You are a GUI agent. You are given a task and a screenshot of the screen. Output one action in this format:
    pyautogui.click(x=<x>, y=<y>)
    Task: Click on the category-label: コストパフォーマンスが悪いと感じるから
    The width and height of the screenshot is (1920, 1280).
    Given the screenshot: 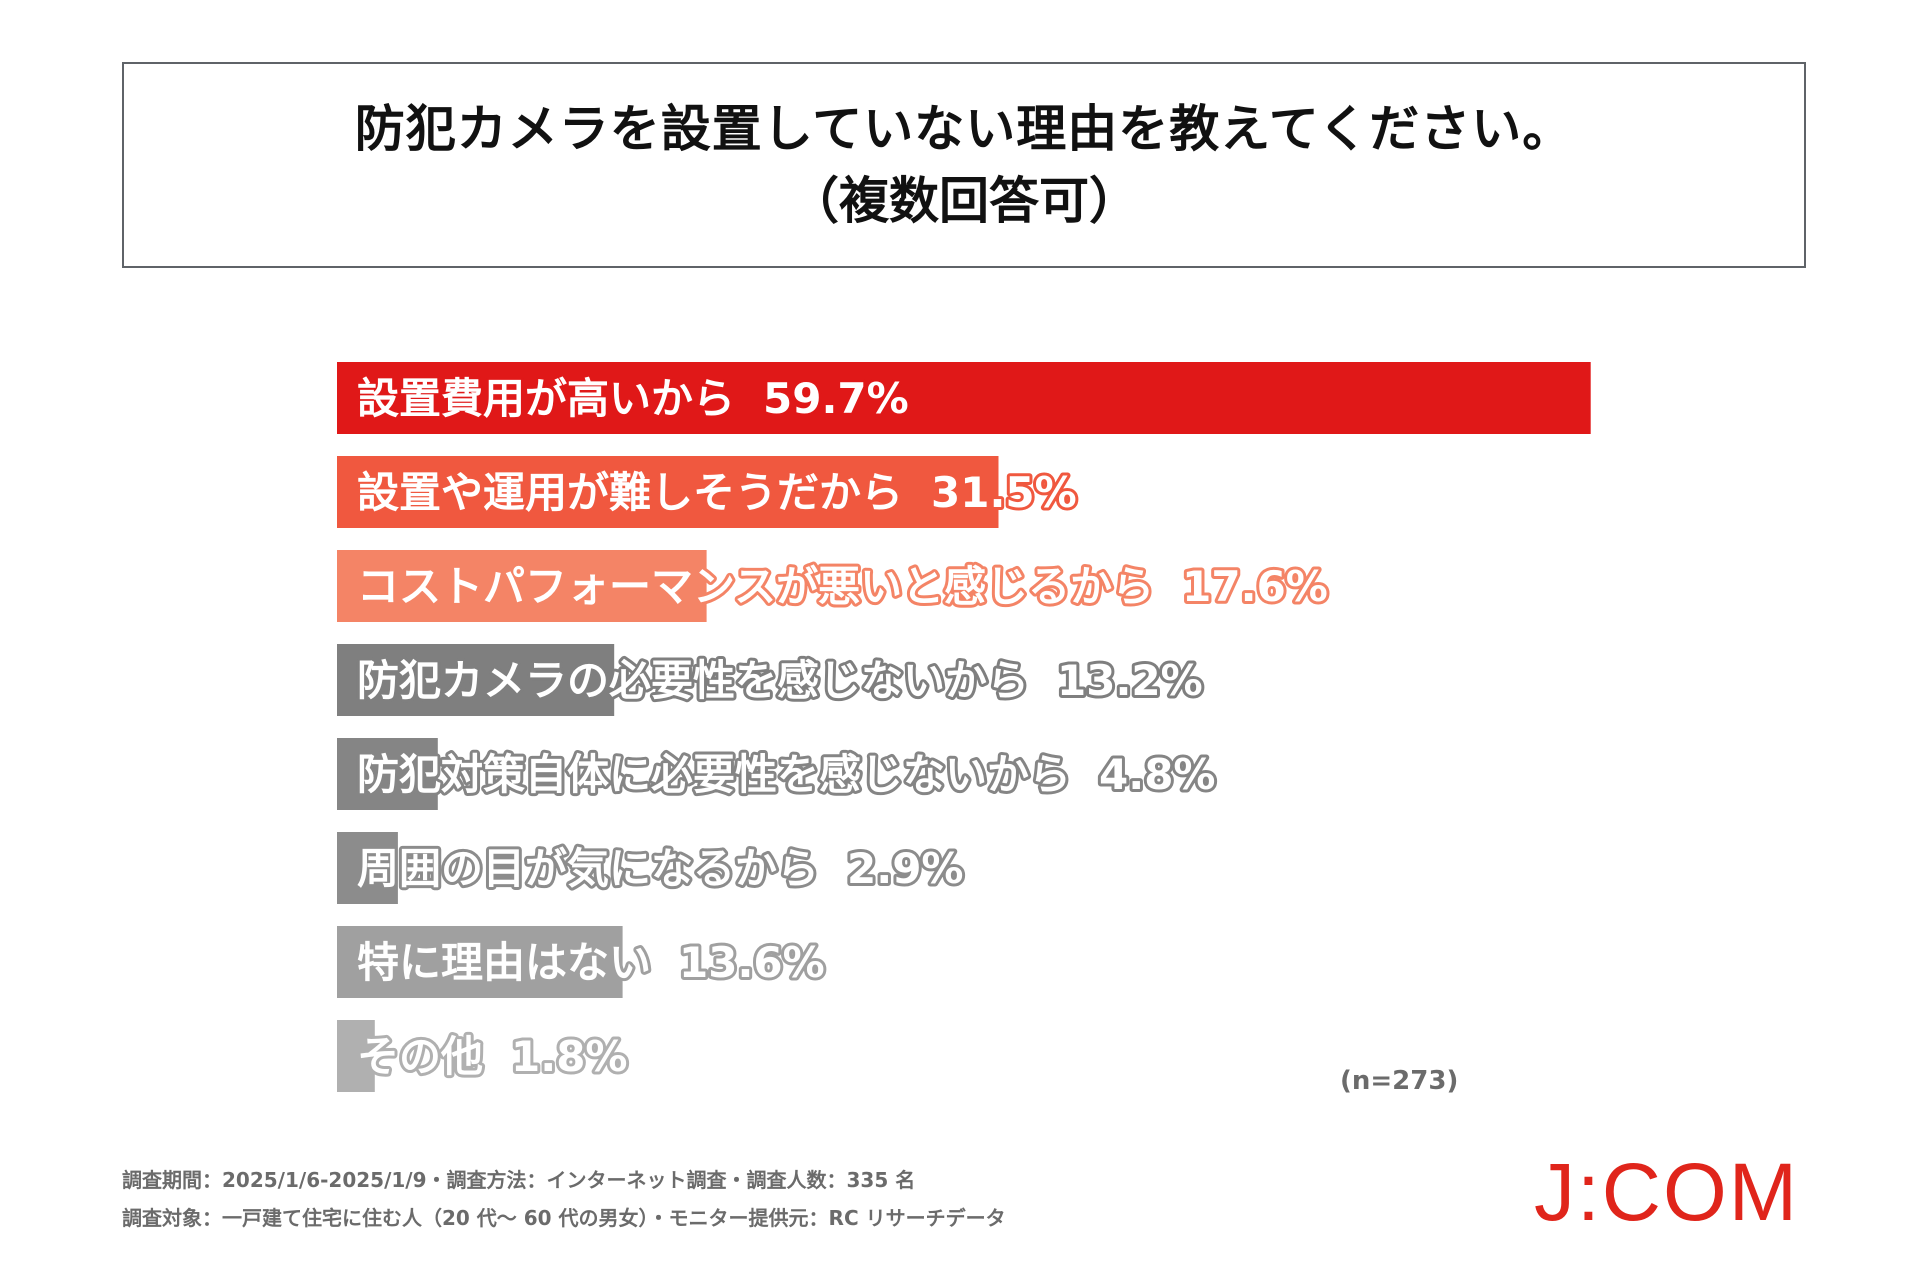 What is the action you would take?
    pyautogui.click(x=755, y=586)
    